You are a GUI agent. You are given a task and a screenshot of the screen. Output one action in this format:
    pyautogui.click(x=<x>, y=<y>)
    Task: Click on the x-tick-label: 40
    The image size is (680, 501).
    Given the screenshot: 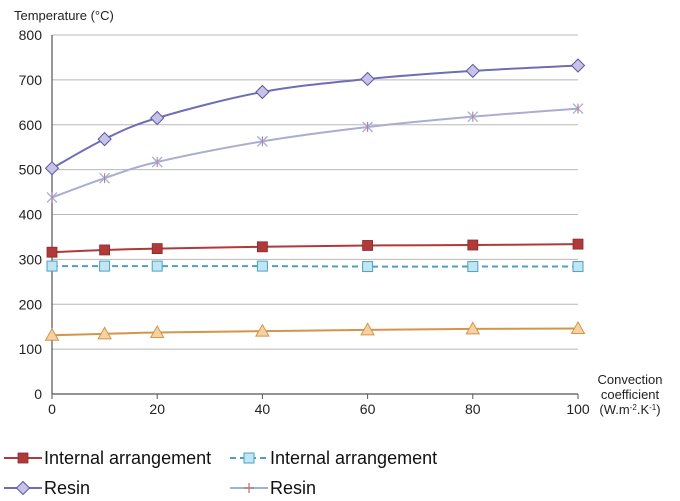 What is the action you would take?
    pyautogui.click(x=263, y=409)
    